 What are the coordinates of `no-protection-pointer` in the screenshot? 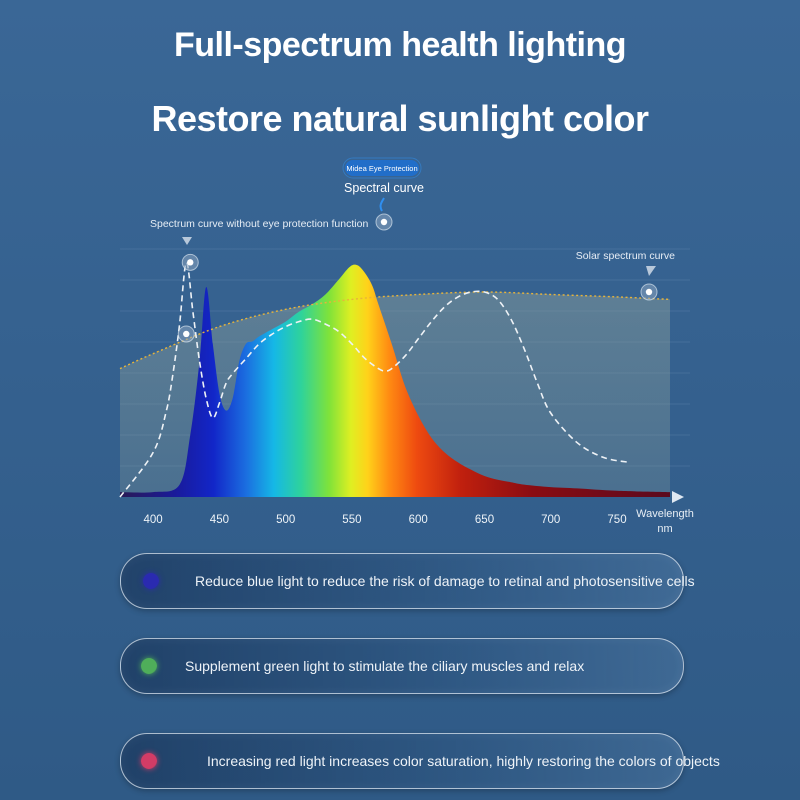 It's located at (187, 241).